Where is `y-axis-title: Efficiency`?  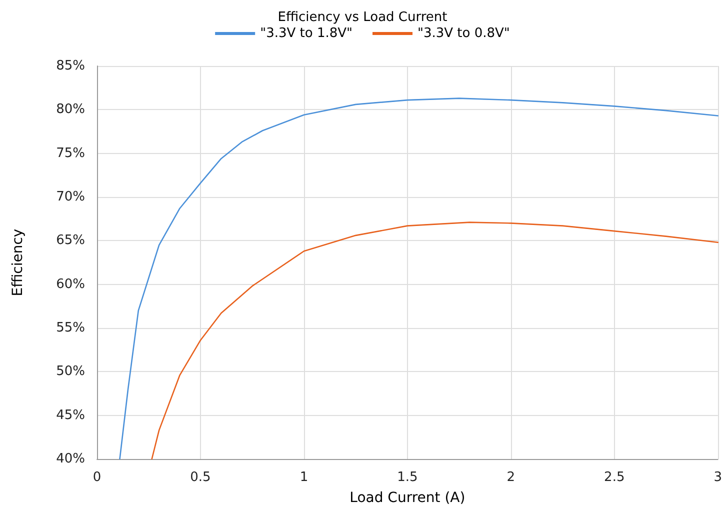 y-axis-title: Efficiency is located at coordinates (18, 262).